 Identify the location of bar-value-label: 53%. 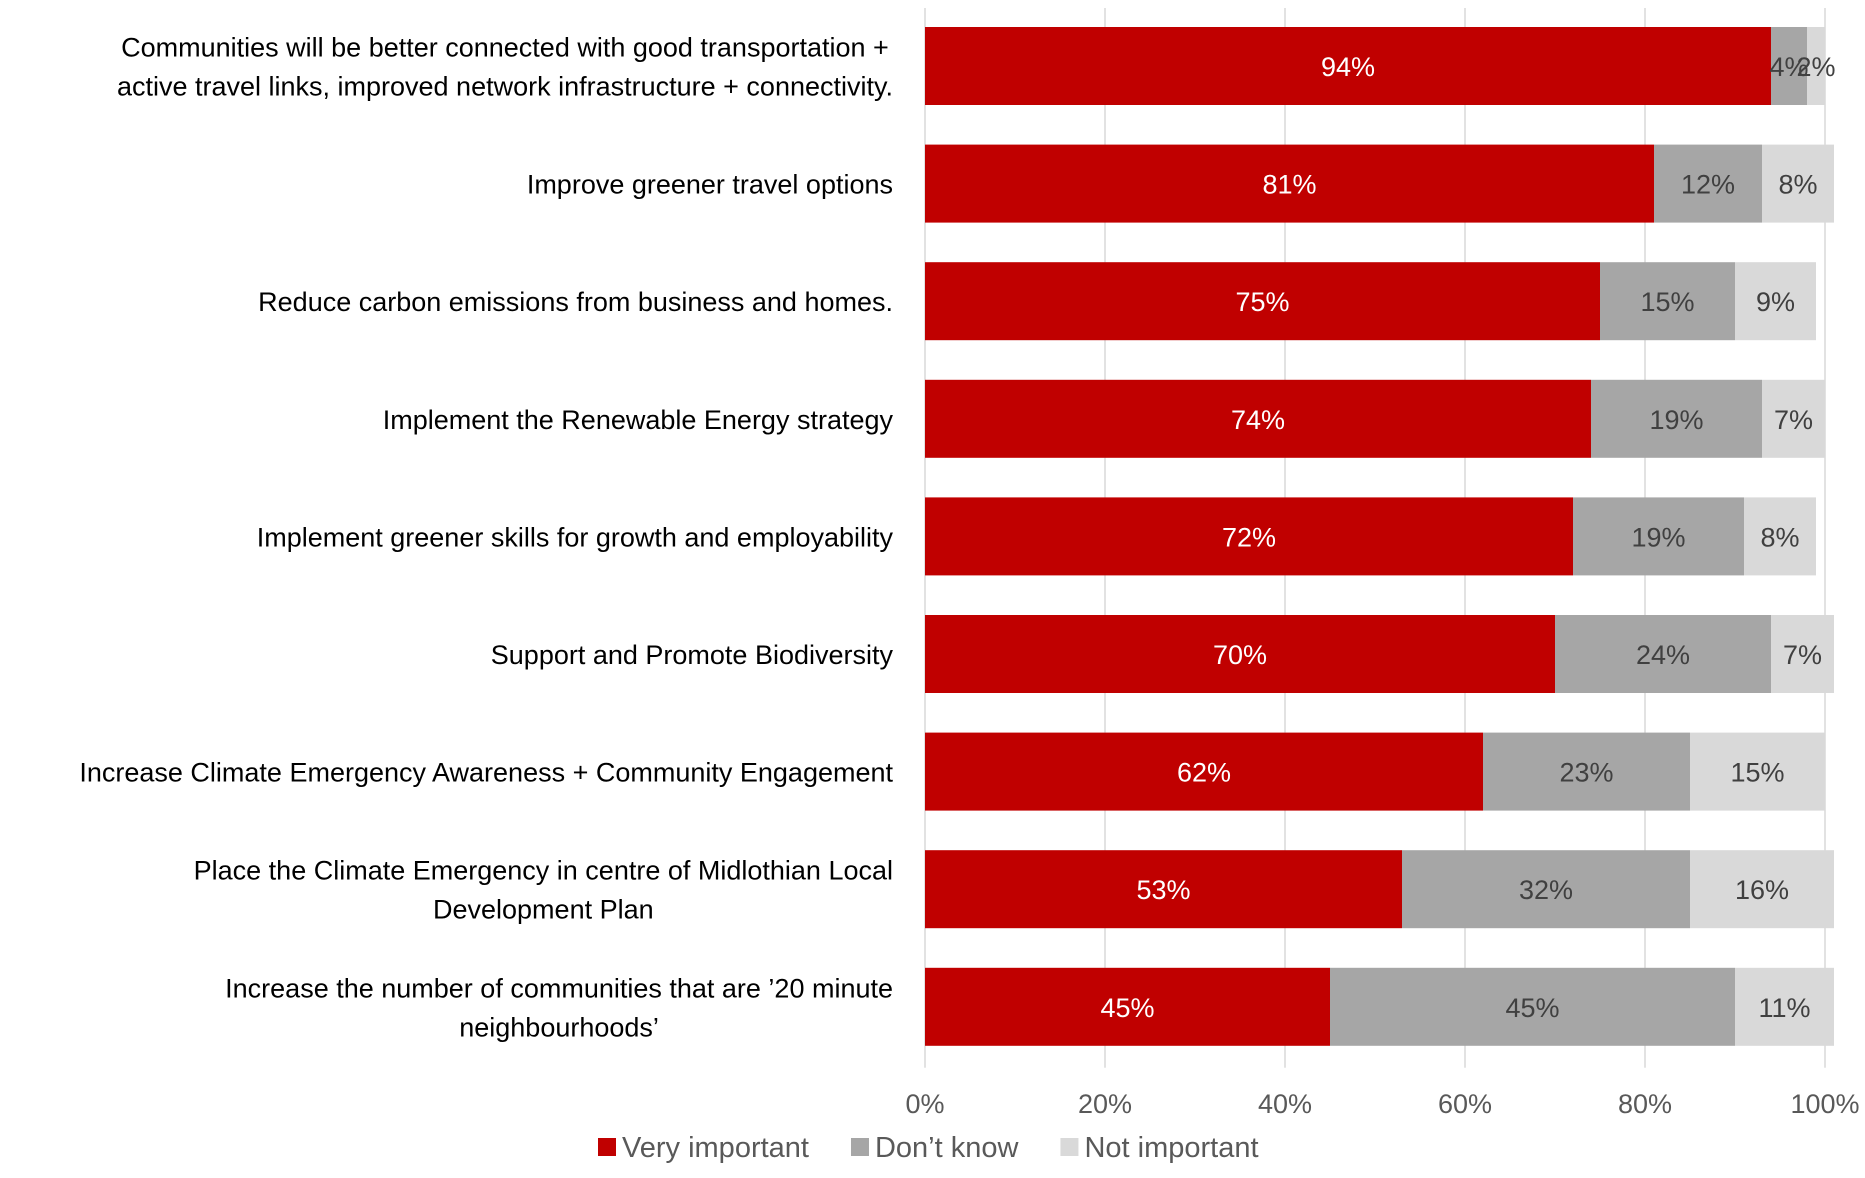
(1163, 890).